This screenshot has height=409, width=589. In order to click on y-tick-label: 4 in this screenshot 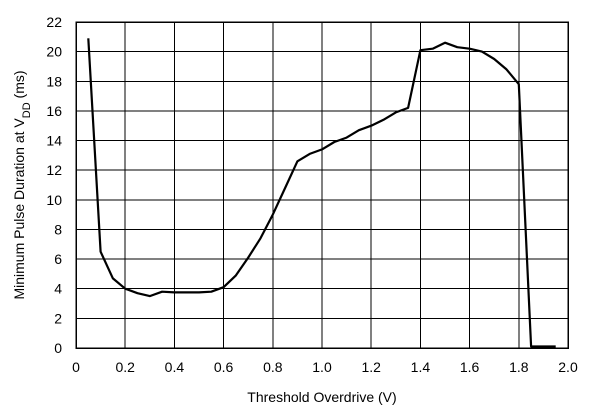, I will do `click(58, 289)`.